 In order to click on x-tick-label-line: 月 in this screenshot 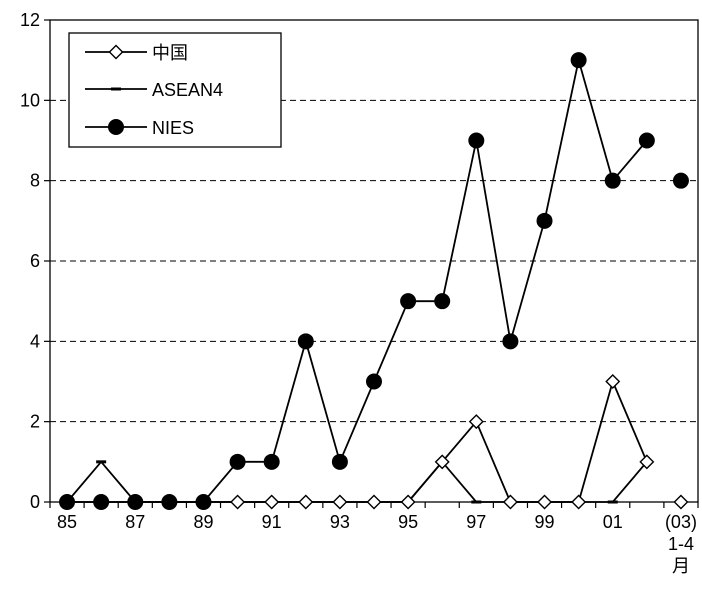, I will do `click(681, 566)`.